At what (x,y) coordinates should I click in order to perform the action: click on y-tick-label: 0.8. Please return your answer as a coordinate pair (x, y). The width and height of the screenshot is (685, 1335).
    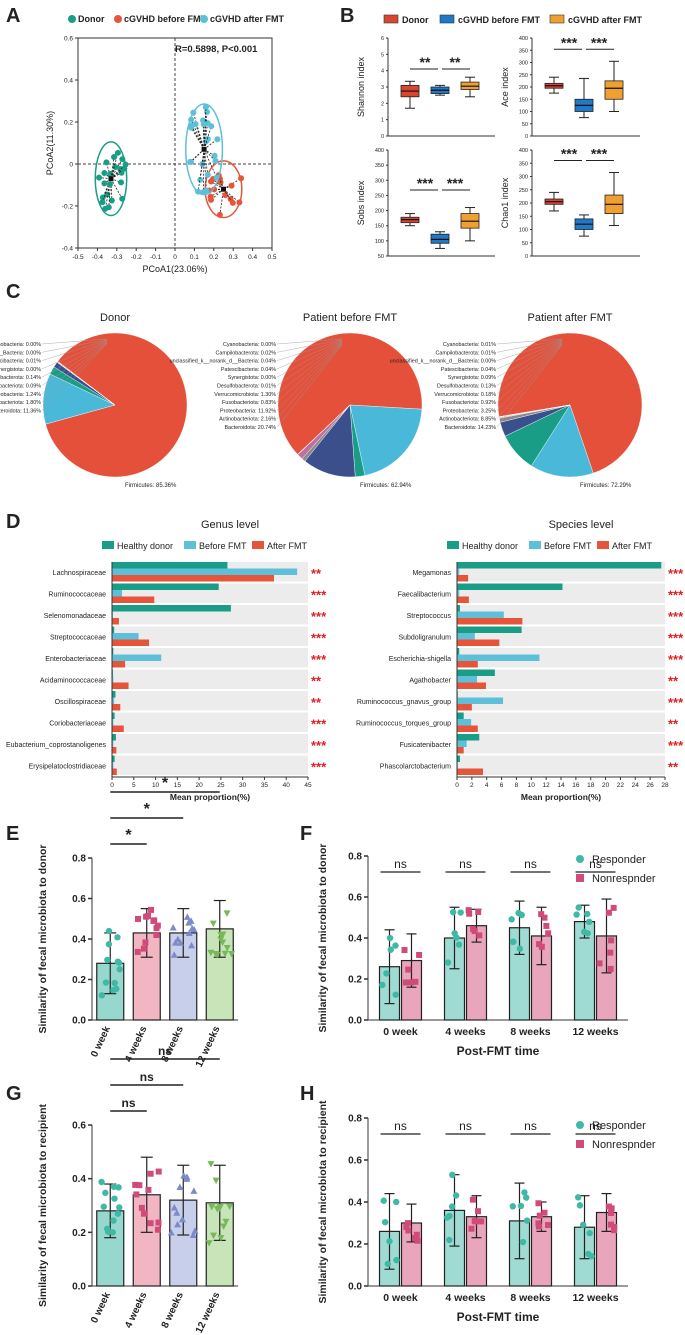
    Looking at the image, I should click on (355, 857).